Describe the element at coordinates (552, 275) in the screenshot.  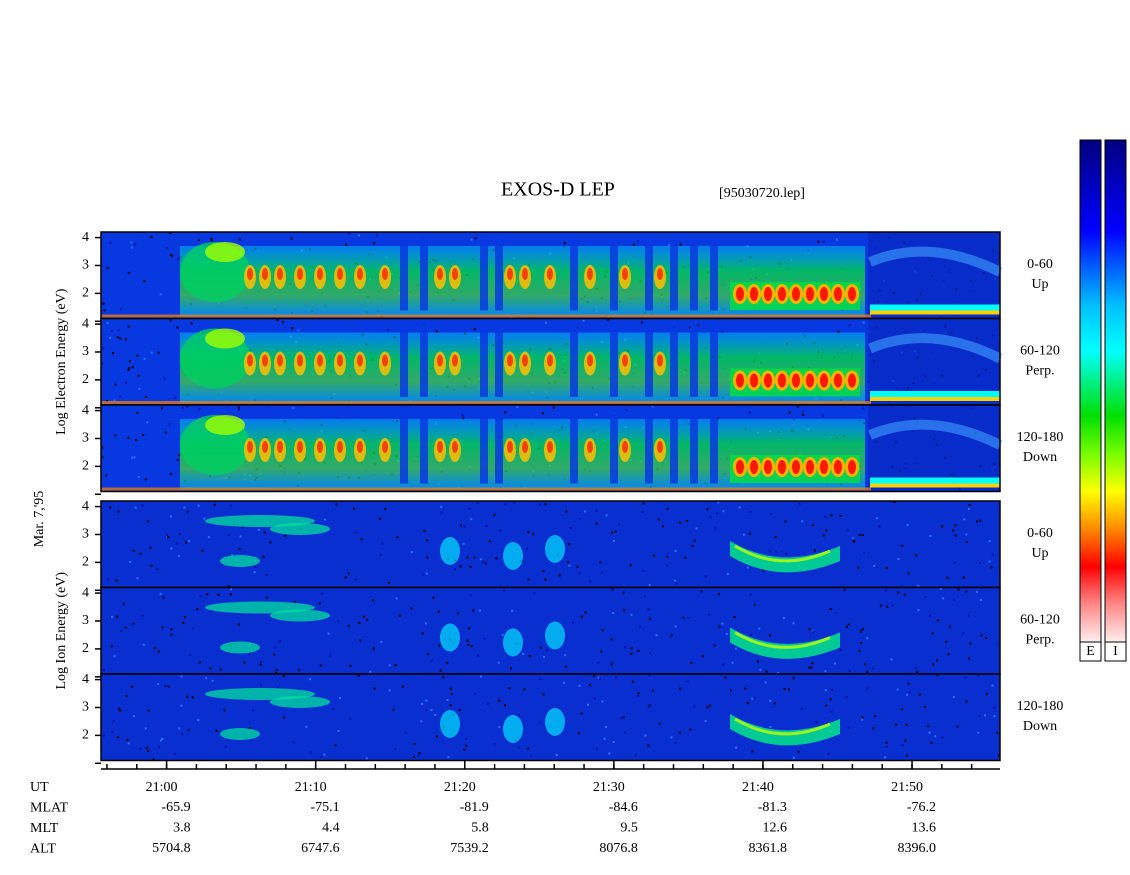
I see `spectrogram` at that location.